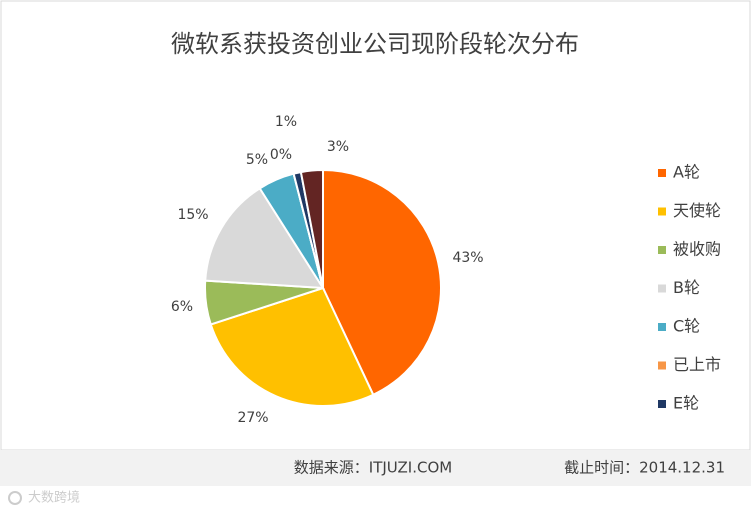 Image resolution: width=751 pixels, height=517 pixels. Describe the element at coordinates (644, 468) in the screenshot. I see `footer-date: 截止时间：2014.12.31` at that location.